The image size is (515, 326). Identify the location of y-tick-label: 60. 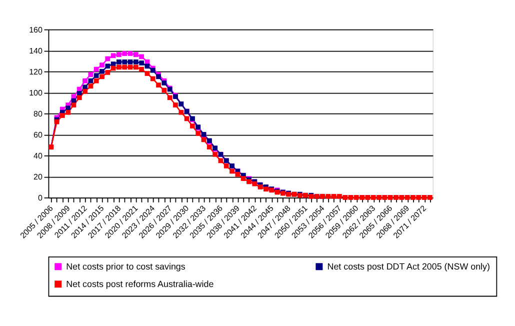
(38, 135).